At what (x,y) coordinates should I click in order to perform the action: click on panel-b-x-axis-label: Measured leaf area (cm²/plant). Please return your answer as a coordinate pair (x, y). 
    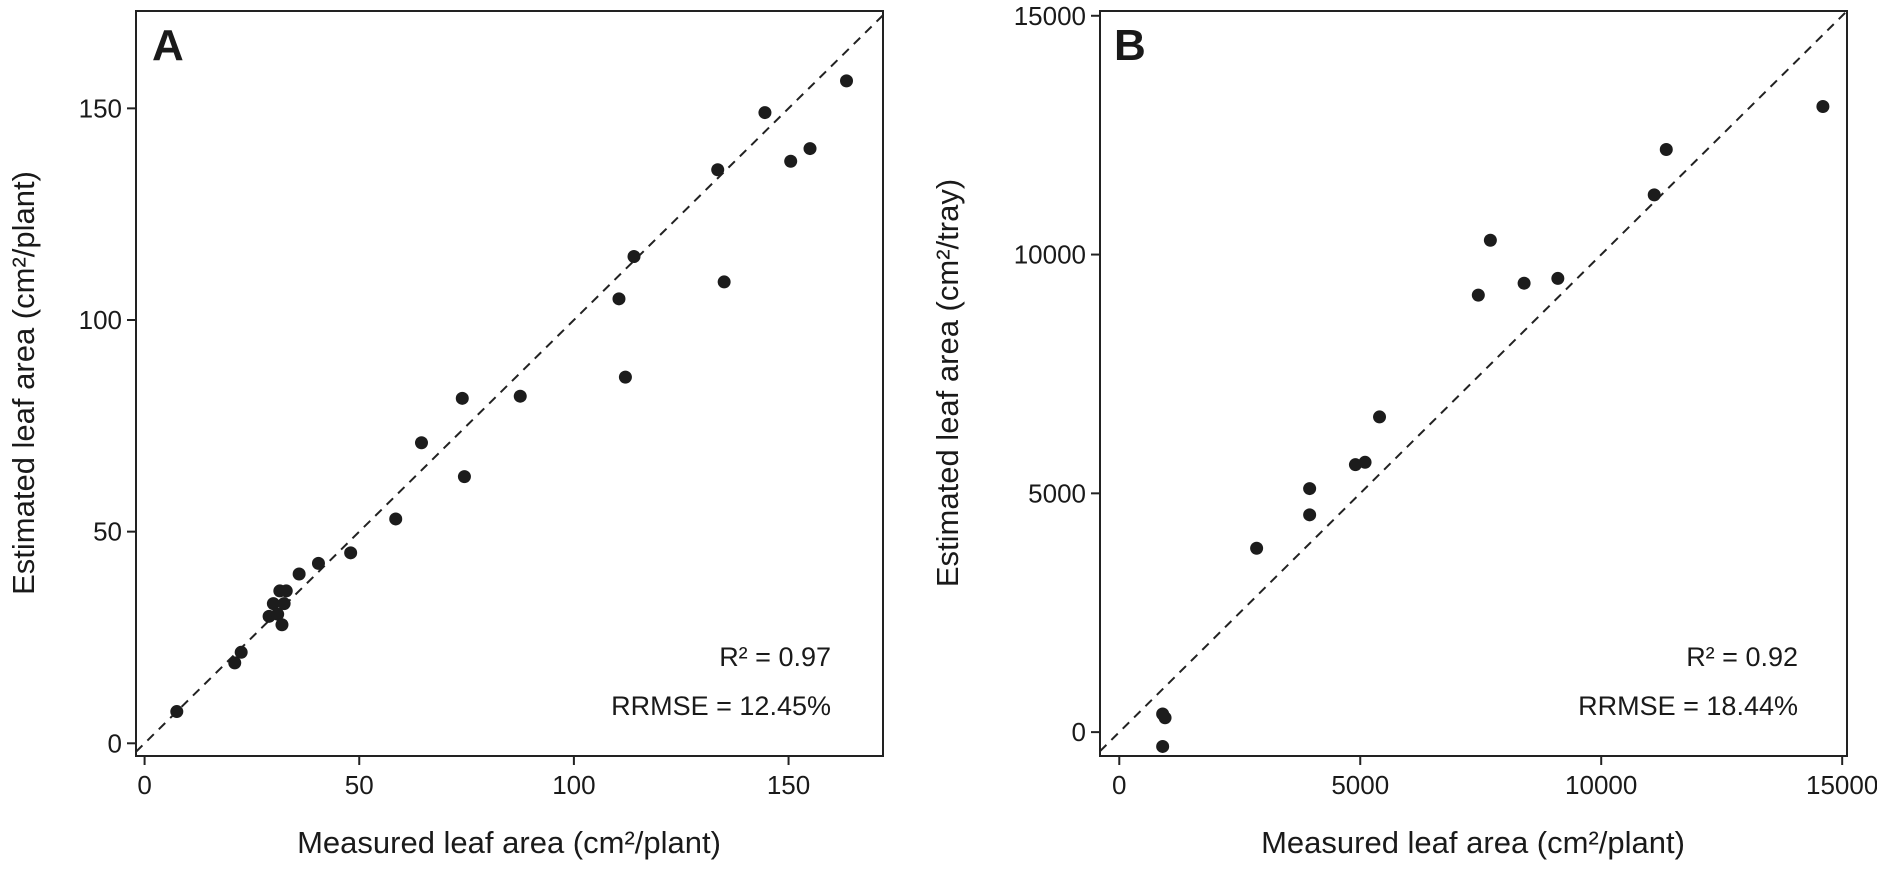
    Looking at the image, I should click on (1473, 842).